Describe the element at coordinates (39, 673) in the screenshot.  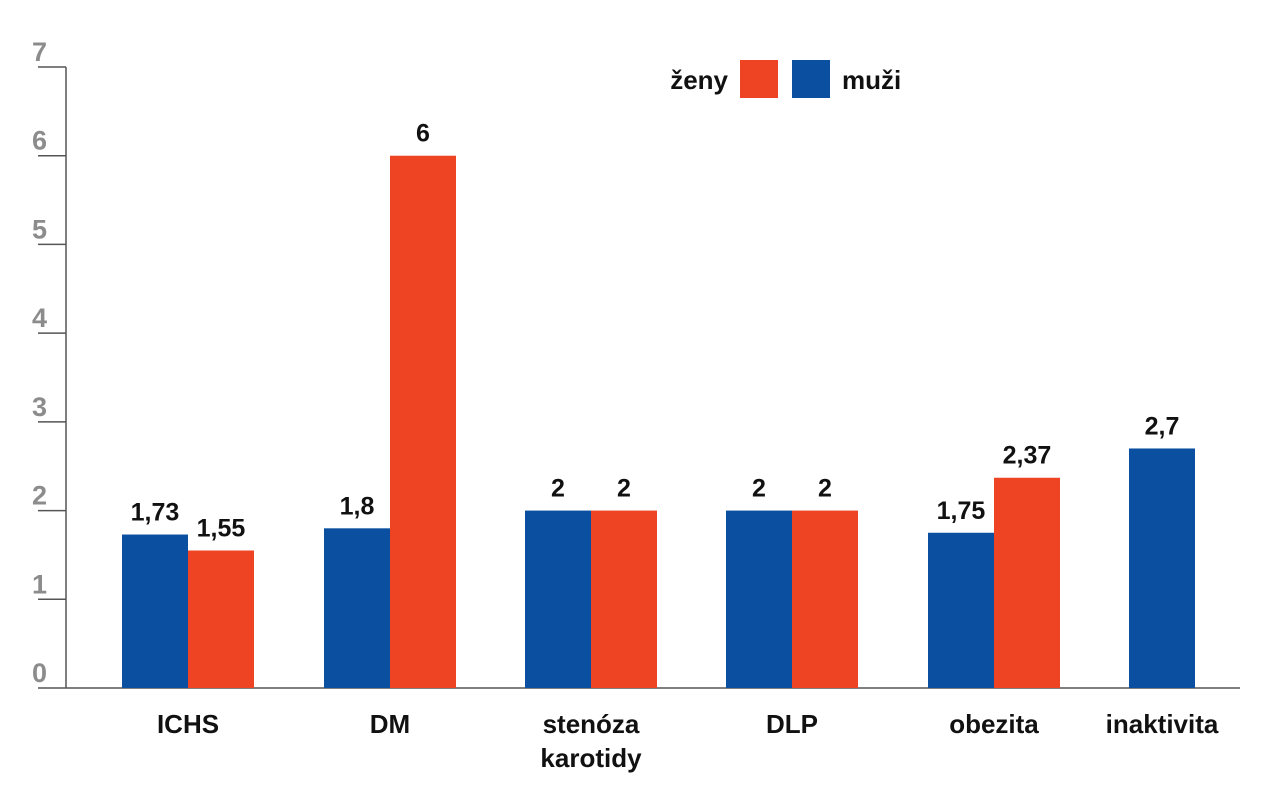
I see `y-tick-label: 0` at that location.